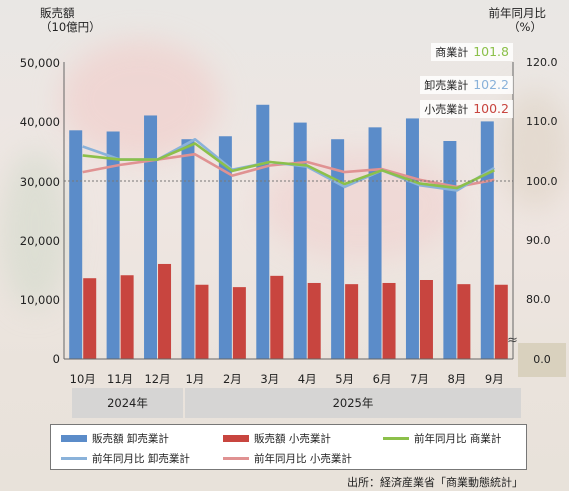  Describe the element at coordinates (157, 379) in the screenshot. I see `x-tick-label: 12月` at that location.